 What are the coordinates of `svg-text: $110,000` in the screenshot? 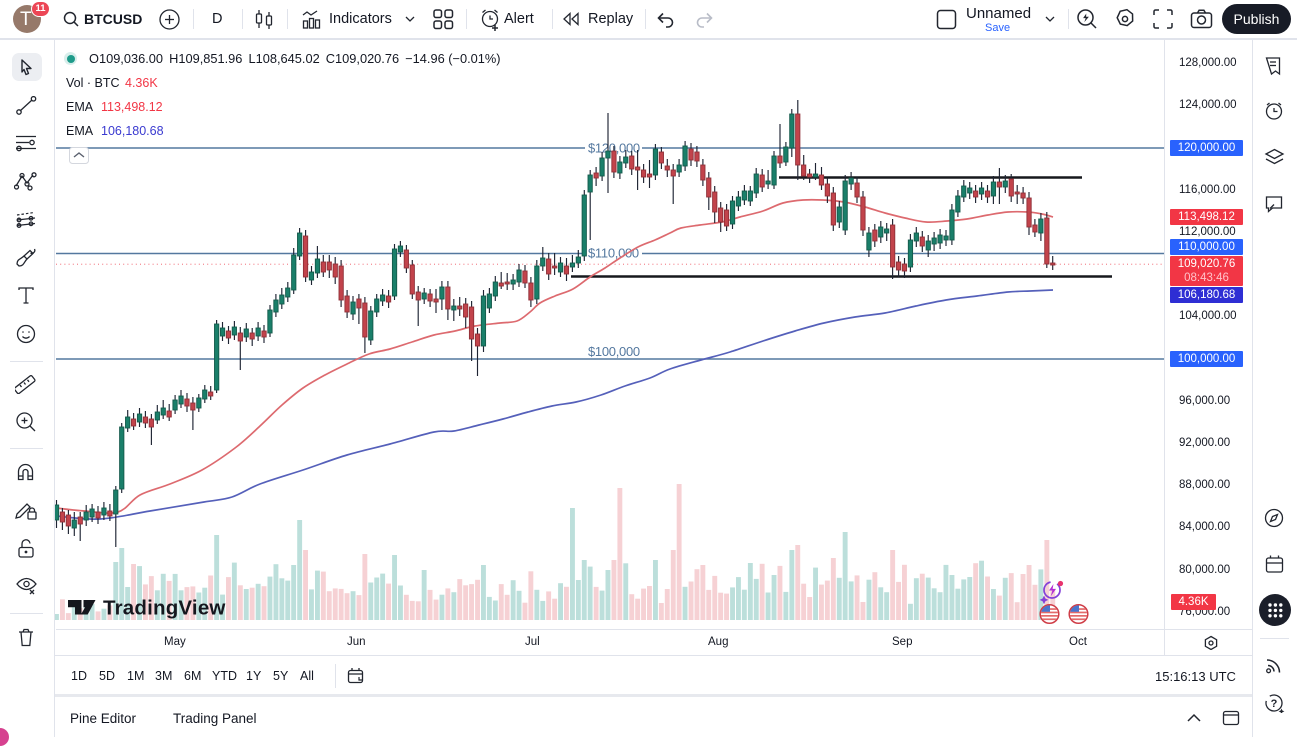 It's located at (613, 253).